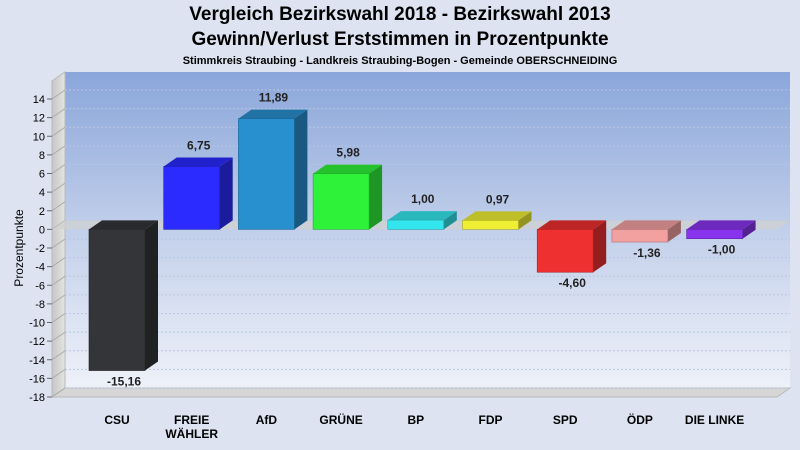  I want to click on y-tick-label: -2, so click(40, 249).